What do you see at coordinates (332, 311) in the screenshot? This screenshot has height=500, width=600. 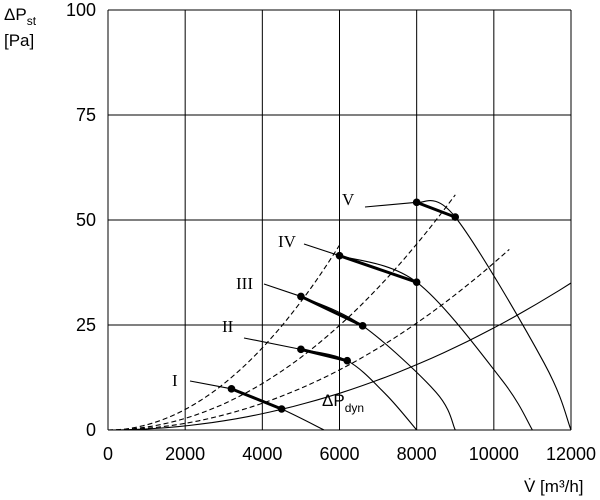 I see `operating-range-III` at bounding box center [332, 311].